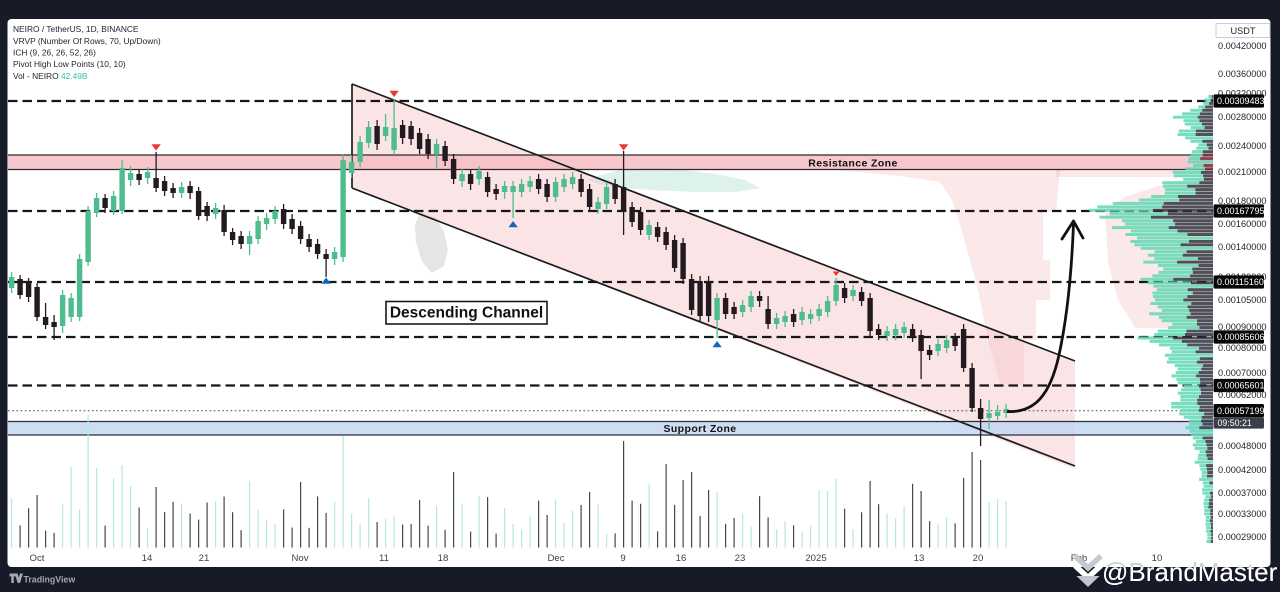 Image resolution: width=1280 pixels, height=592 pixels. I want to click on svg-text: 0.00042000, so click(1242, 470).